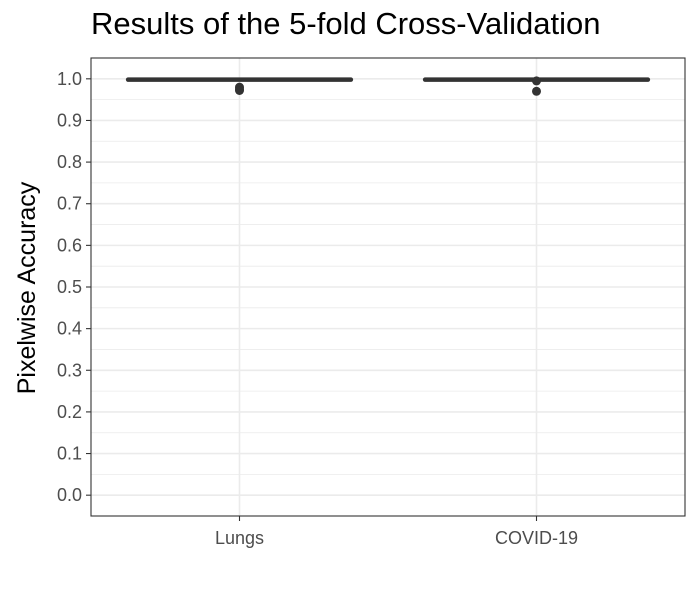  Describe the element at coordinates (239, 538) in the screenshot. I see `x-tick-label: Lungs` at that location.